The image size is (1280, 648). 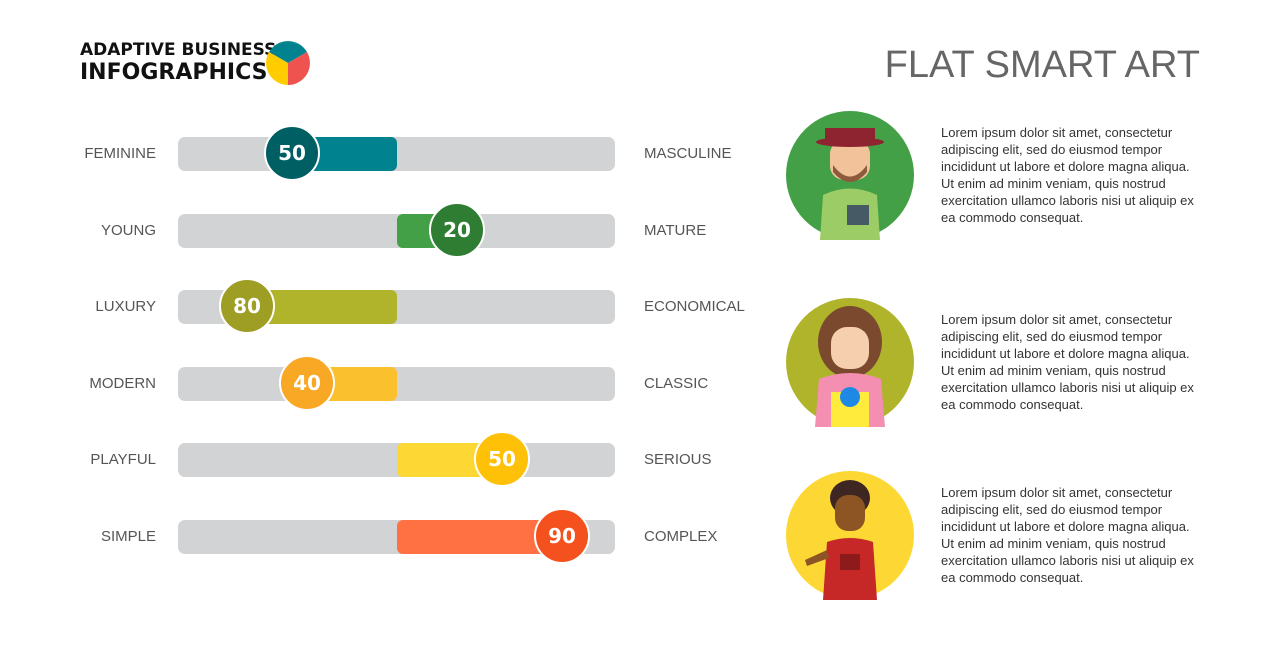 I want to click on scale-track: 80, so click(x=396, y=306).